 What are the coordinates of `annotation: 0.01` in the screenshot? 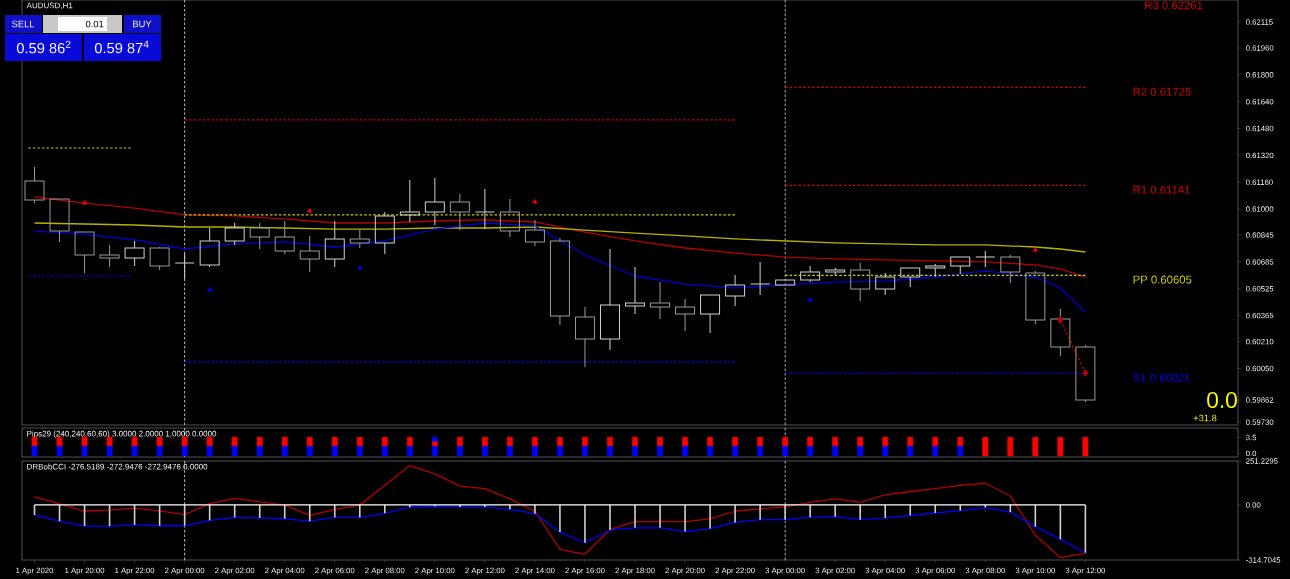 It's located at (94, 24).